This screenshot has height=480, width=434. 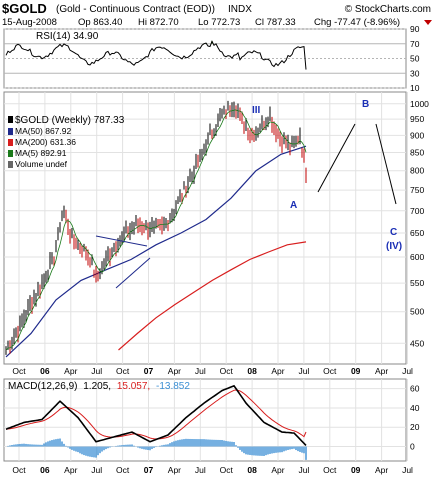 What do you see at coordinates (336, 158) in the screenshot?
I see `projection-wave-b-line` at bounding box center [336, 158].